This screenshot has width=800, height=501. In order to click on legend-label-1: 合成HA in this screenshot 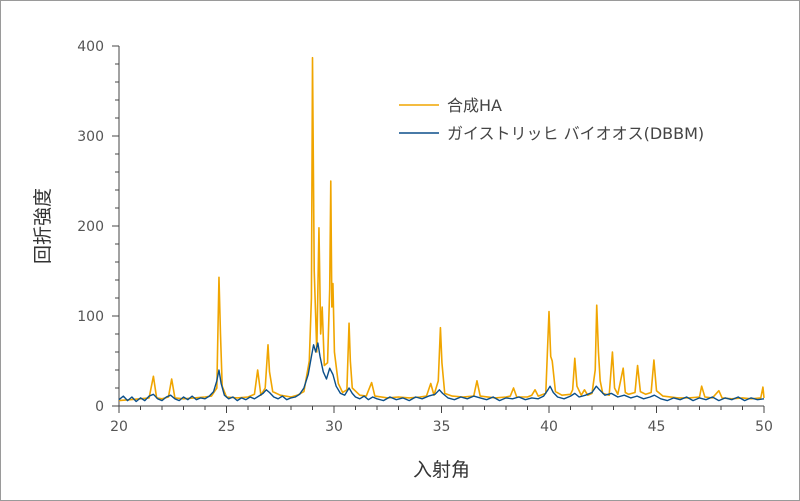, I will do `click(474, 105)`.